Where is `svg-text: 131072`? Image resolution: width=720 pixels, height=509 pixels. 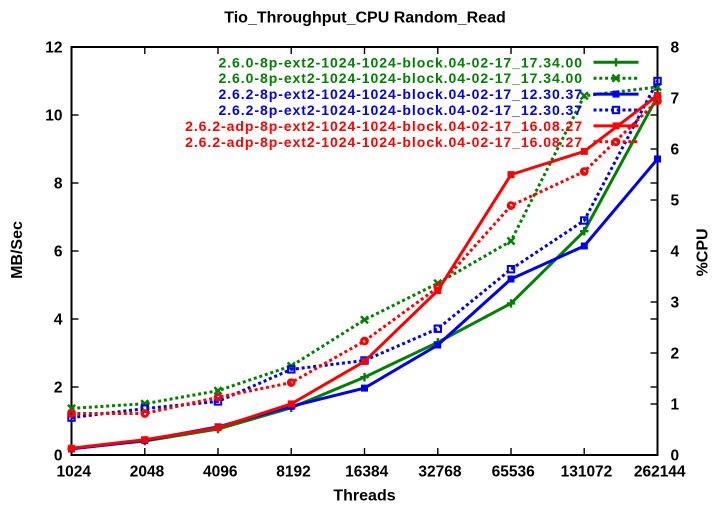 svg-text: 131072 is located at coordinates (587, 472).